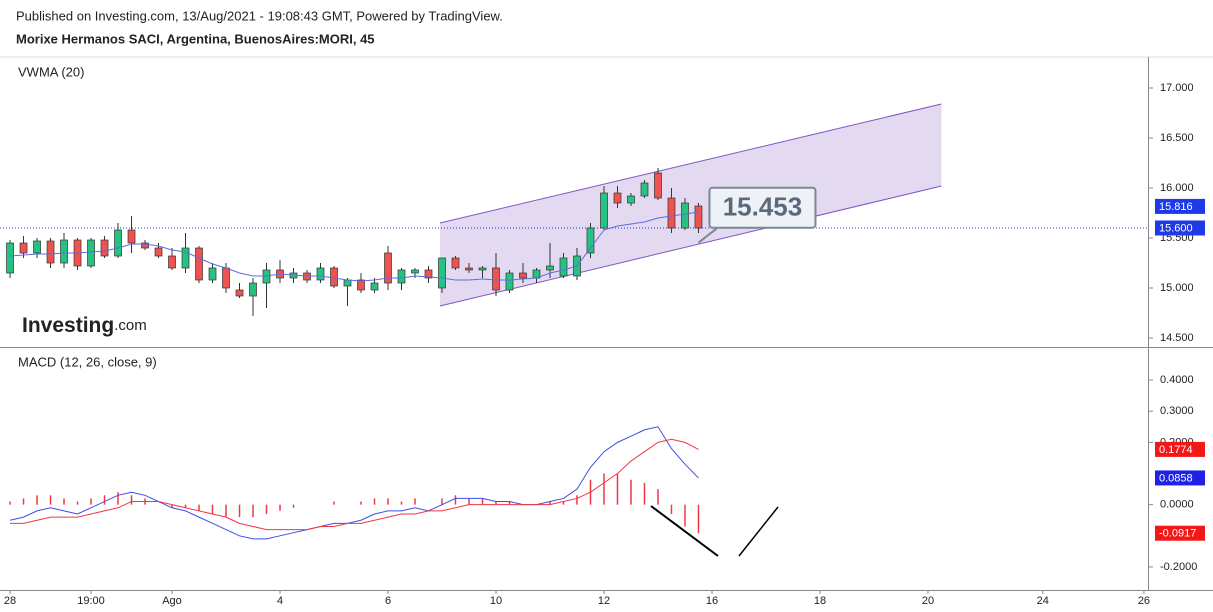  What do you see at coordinates (87, 361) in the screenshot?
I see `pane-title: MACD (12, 26, close, 9)` at bounding box center [87, 361].